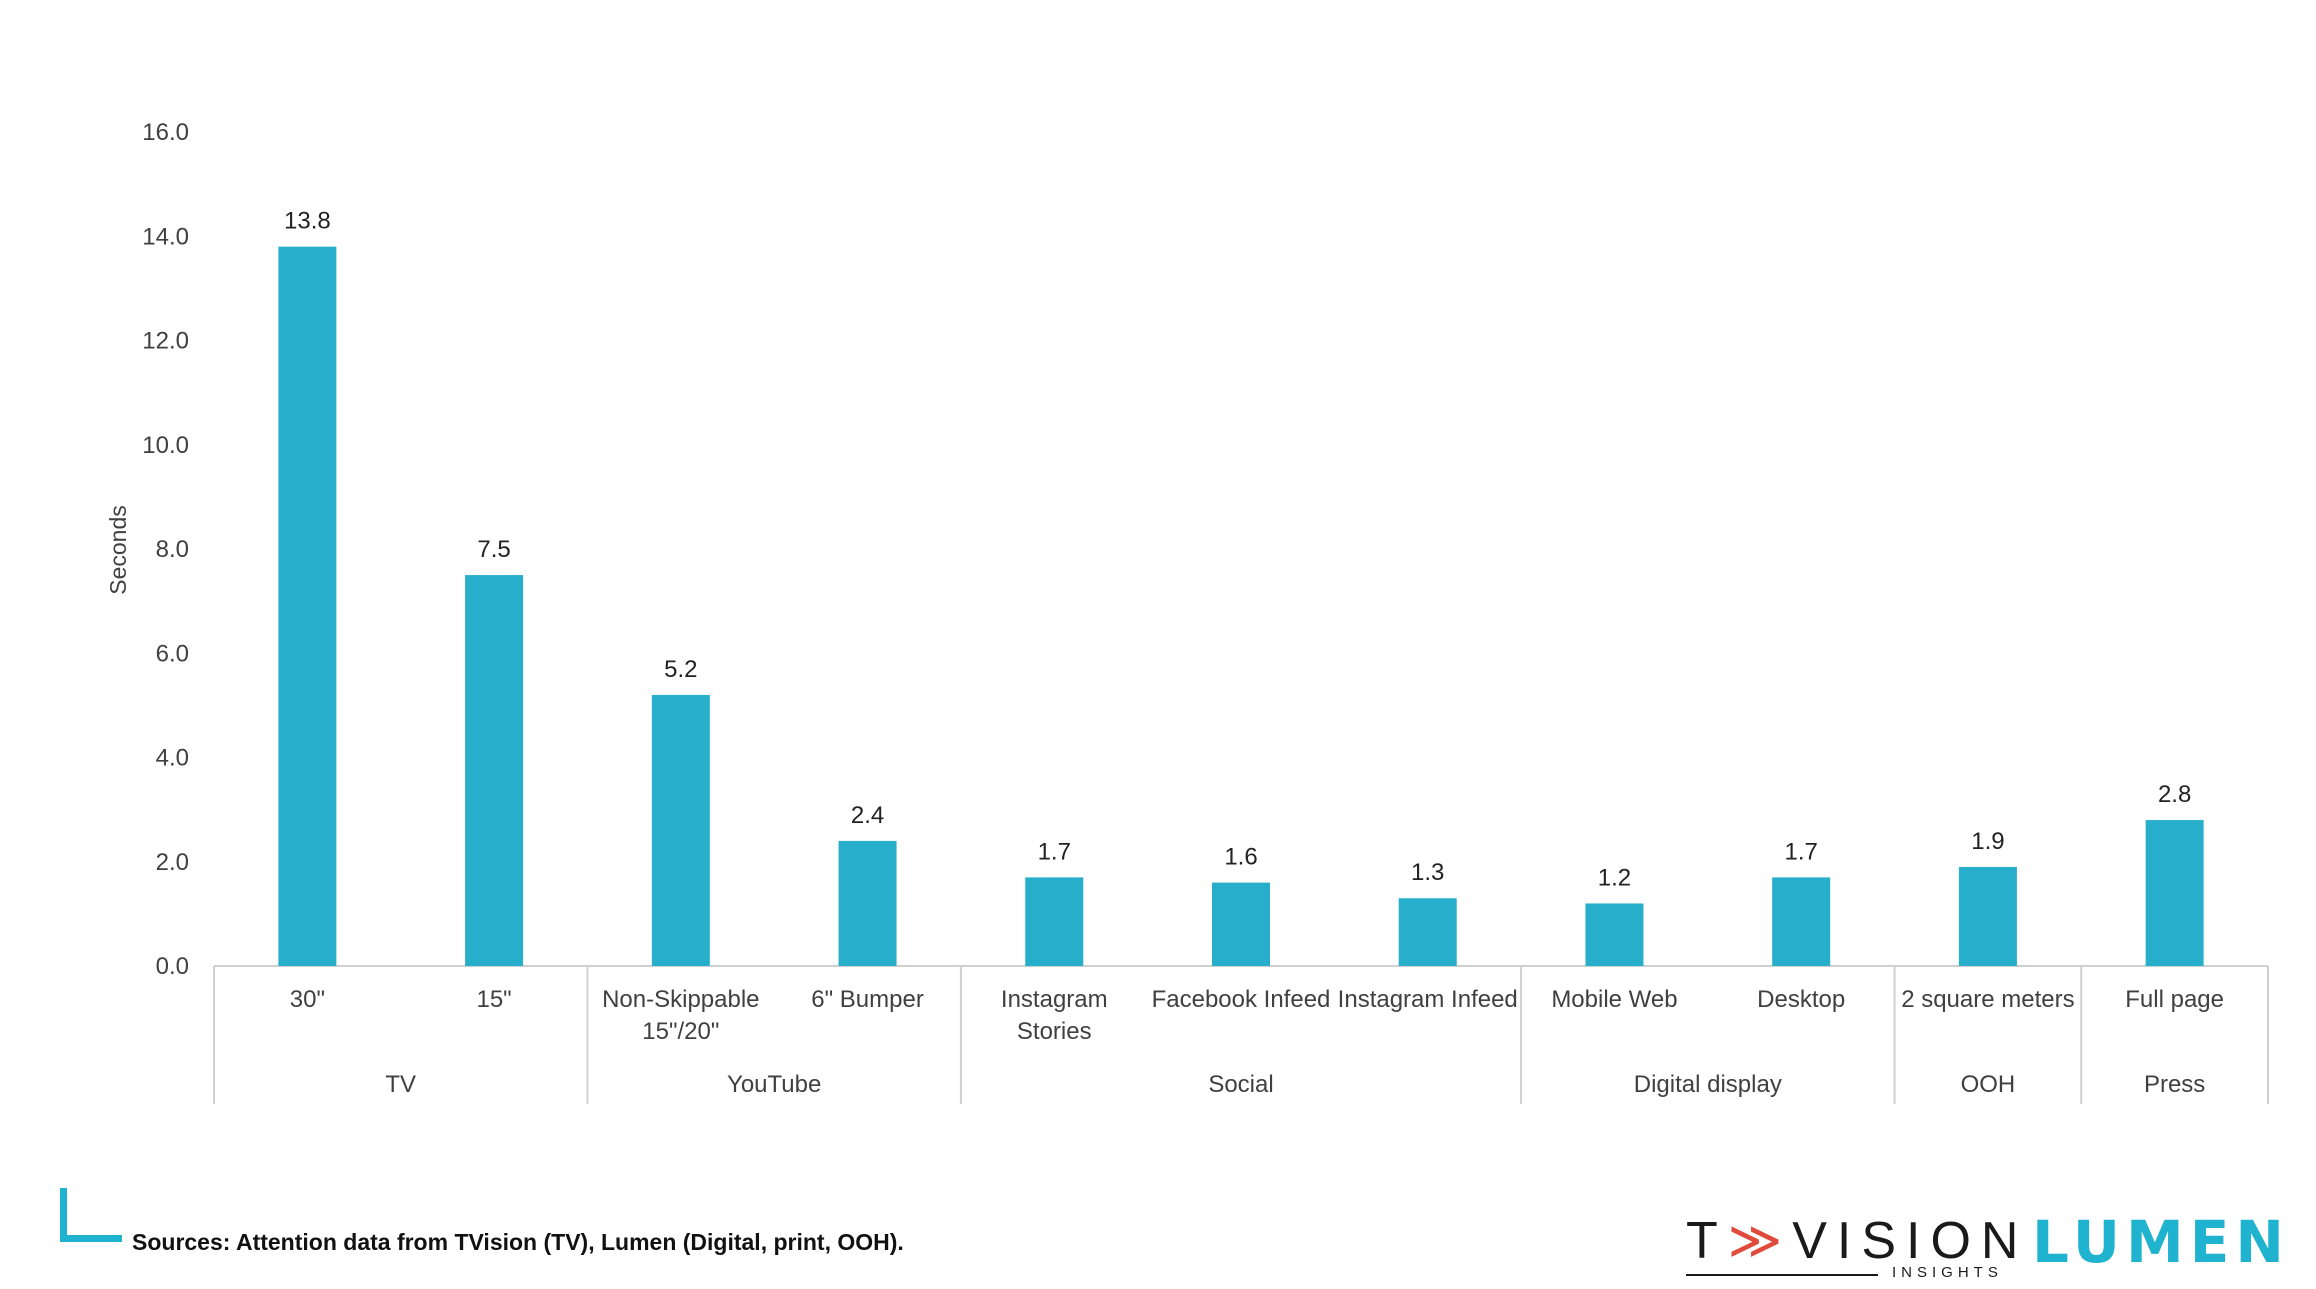 Image resolution: width=2316 pixels, height=1289 pixels. Describe the element at coordinates (1801, 999) in the screenshot. I see `category-label: Desktop` at that location.